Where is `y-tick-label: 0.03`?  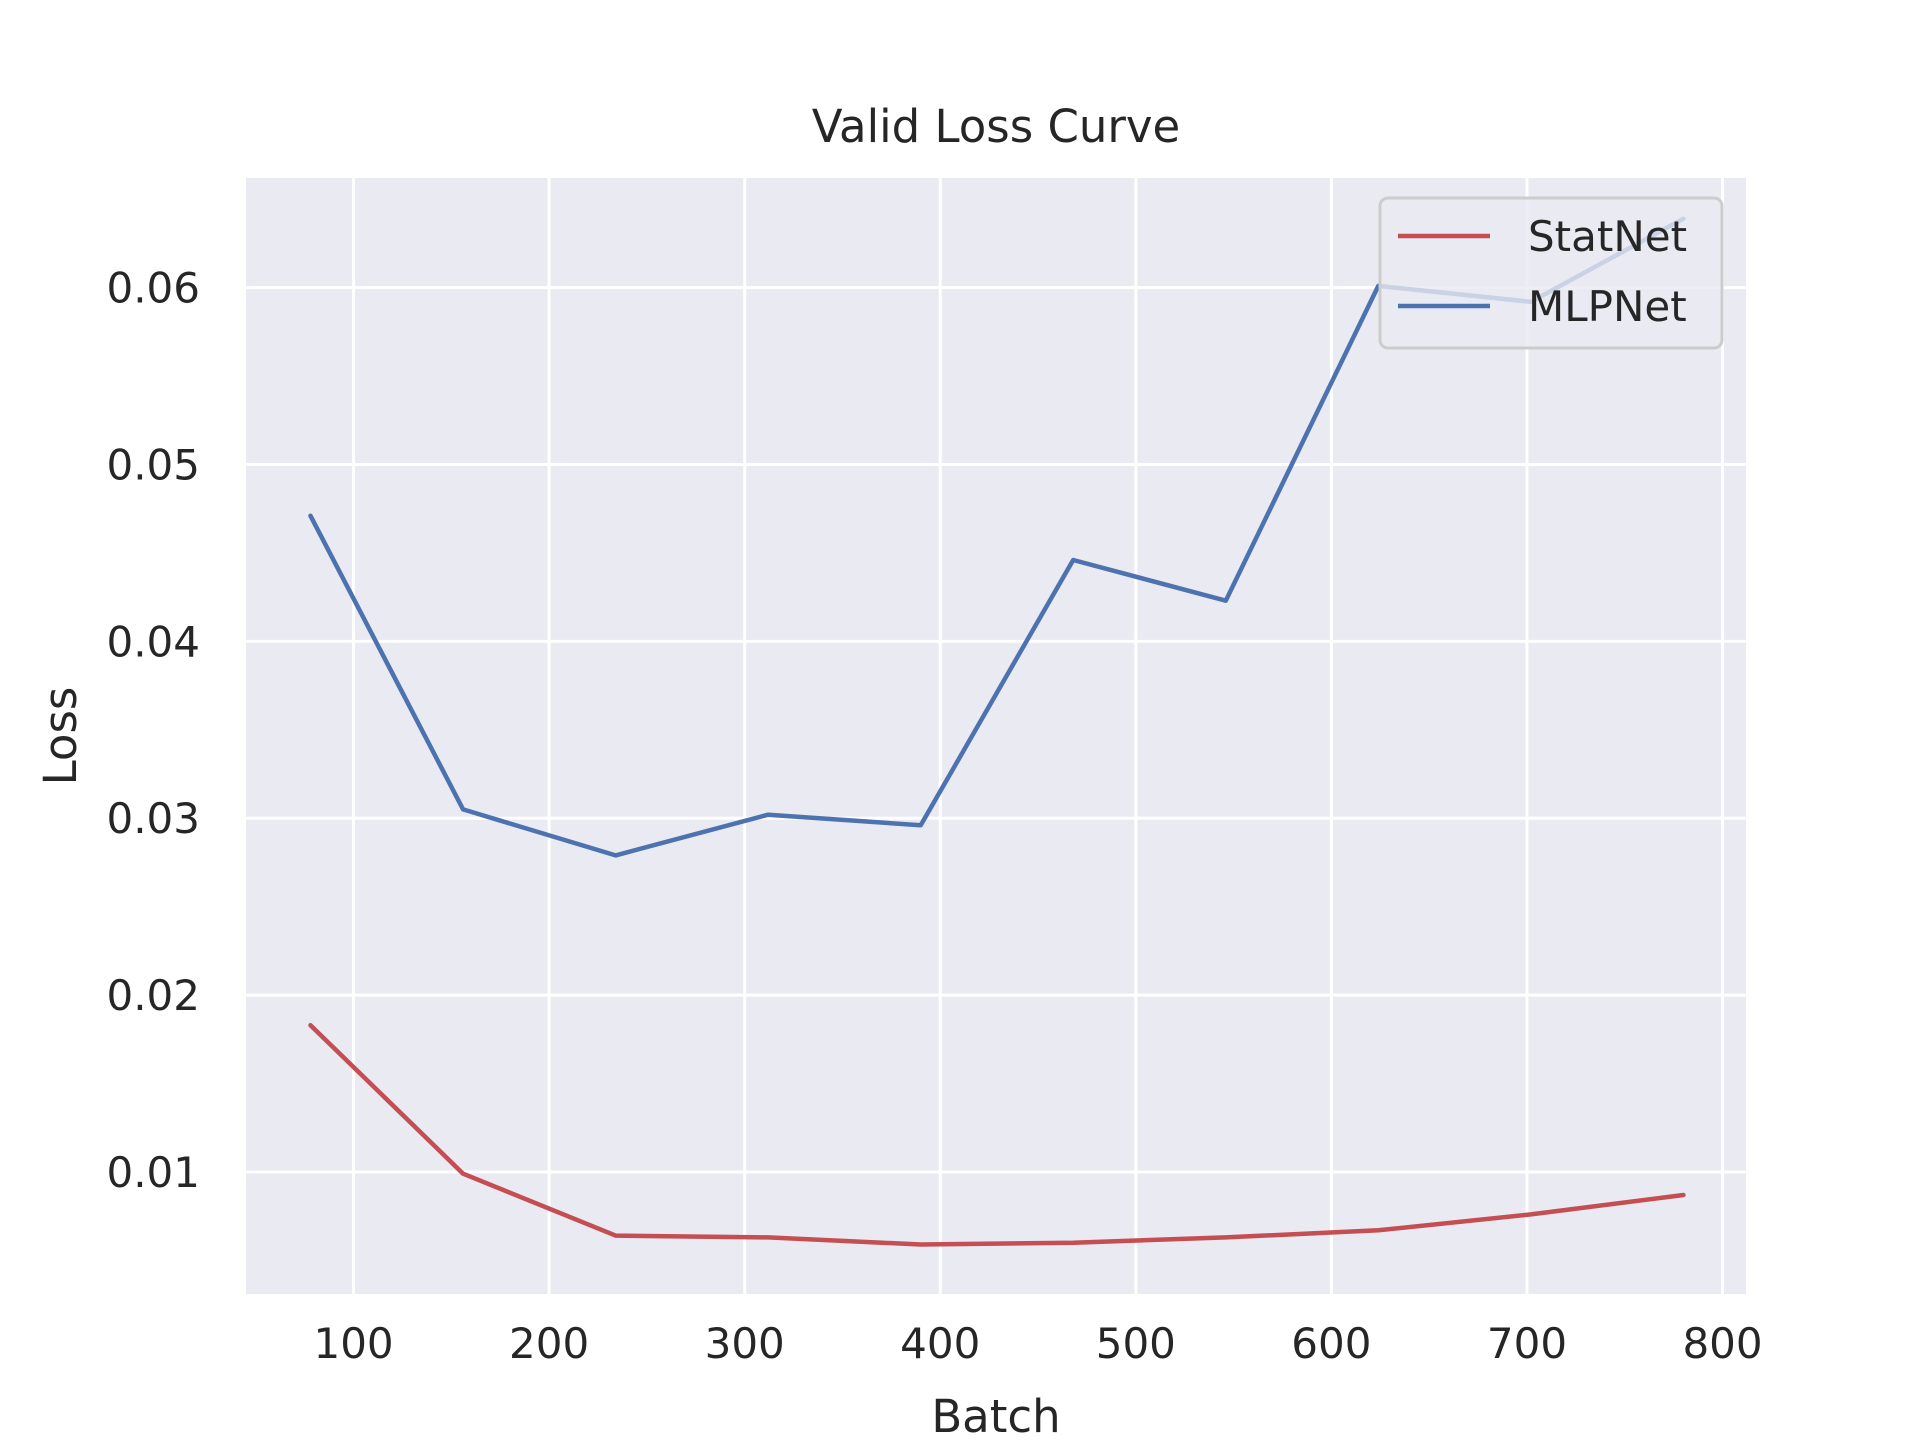
y-tick-label: 0.03 is located at coordinates (153, 818).